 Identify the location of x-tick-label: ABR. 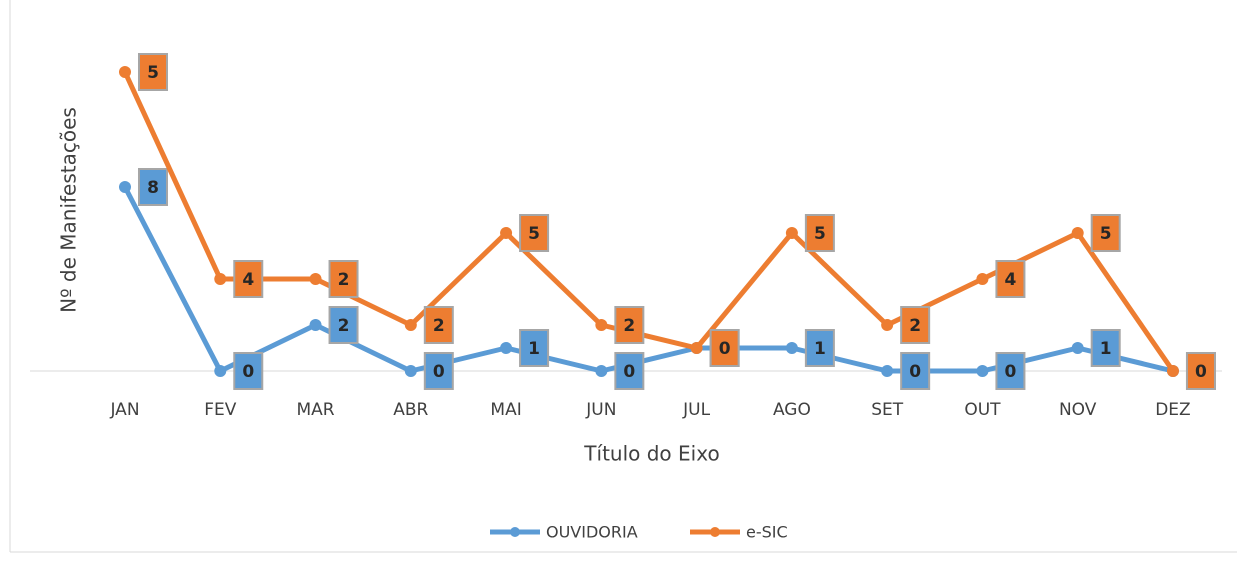
(410, 410).